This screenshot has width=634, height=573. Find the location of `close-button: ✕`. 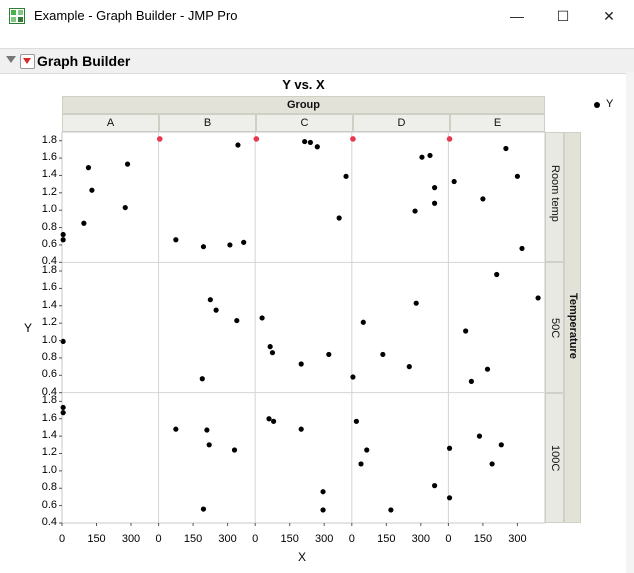

close-button: ✕ is located at coordinates (609, 16).